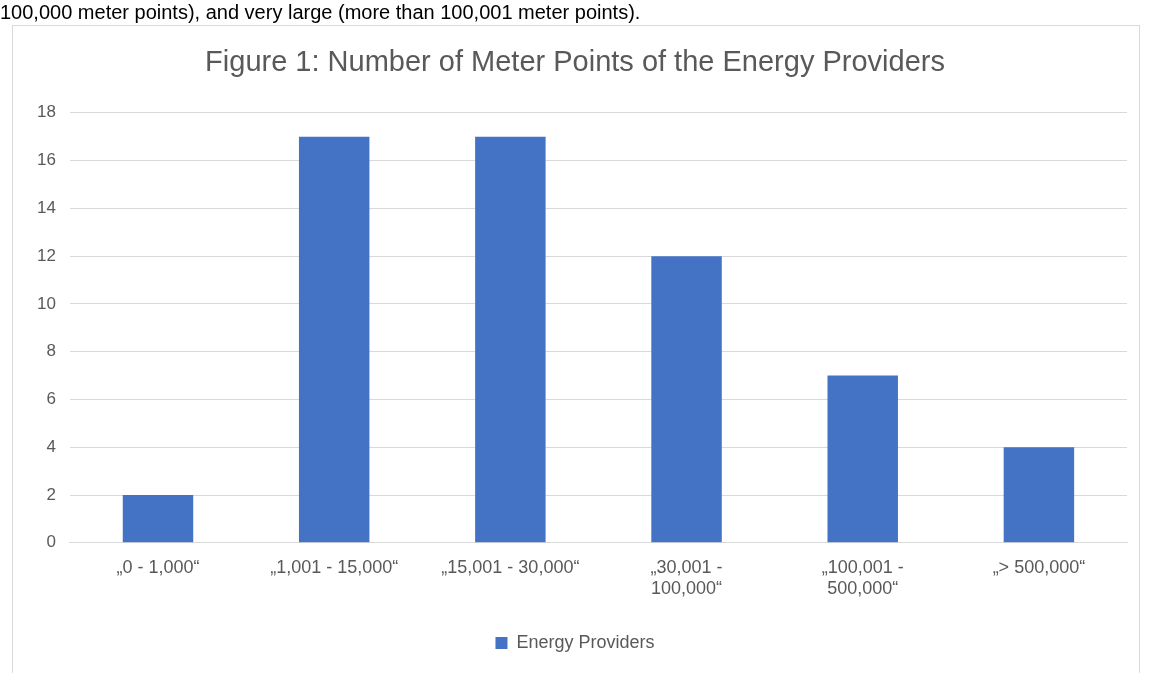 The height and width of the screenshot is (673, 1152). What do you see at coordinates (46, 160) in the screenshot?
I see `y-tick-label: 16` at bounding box center [46, 160].